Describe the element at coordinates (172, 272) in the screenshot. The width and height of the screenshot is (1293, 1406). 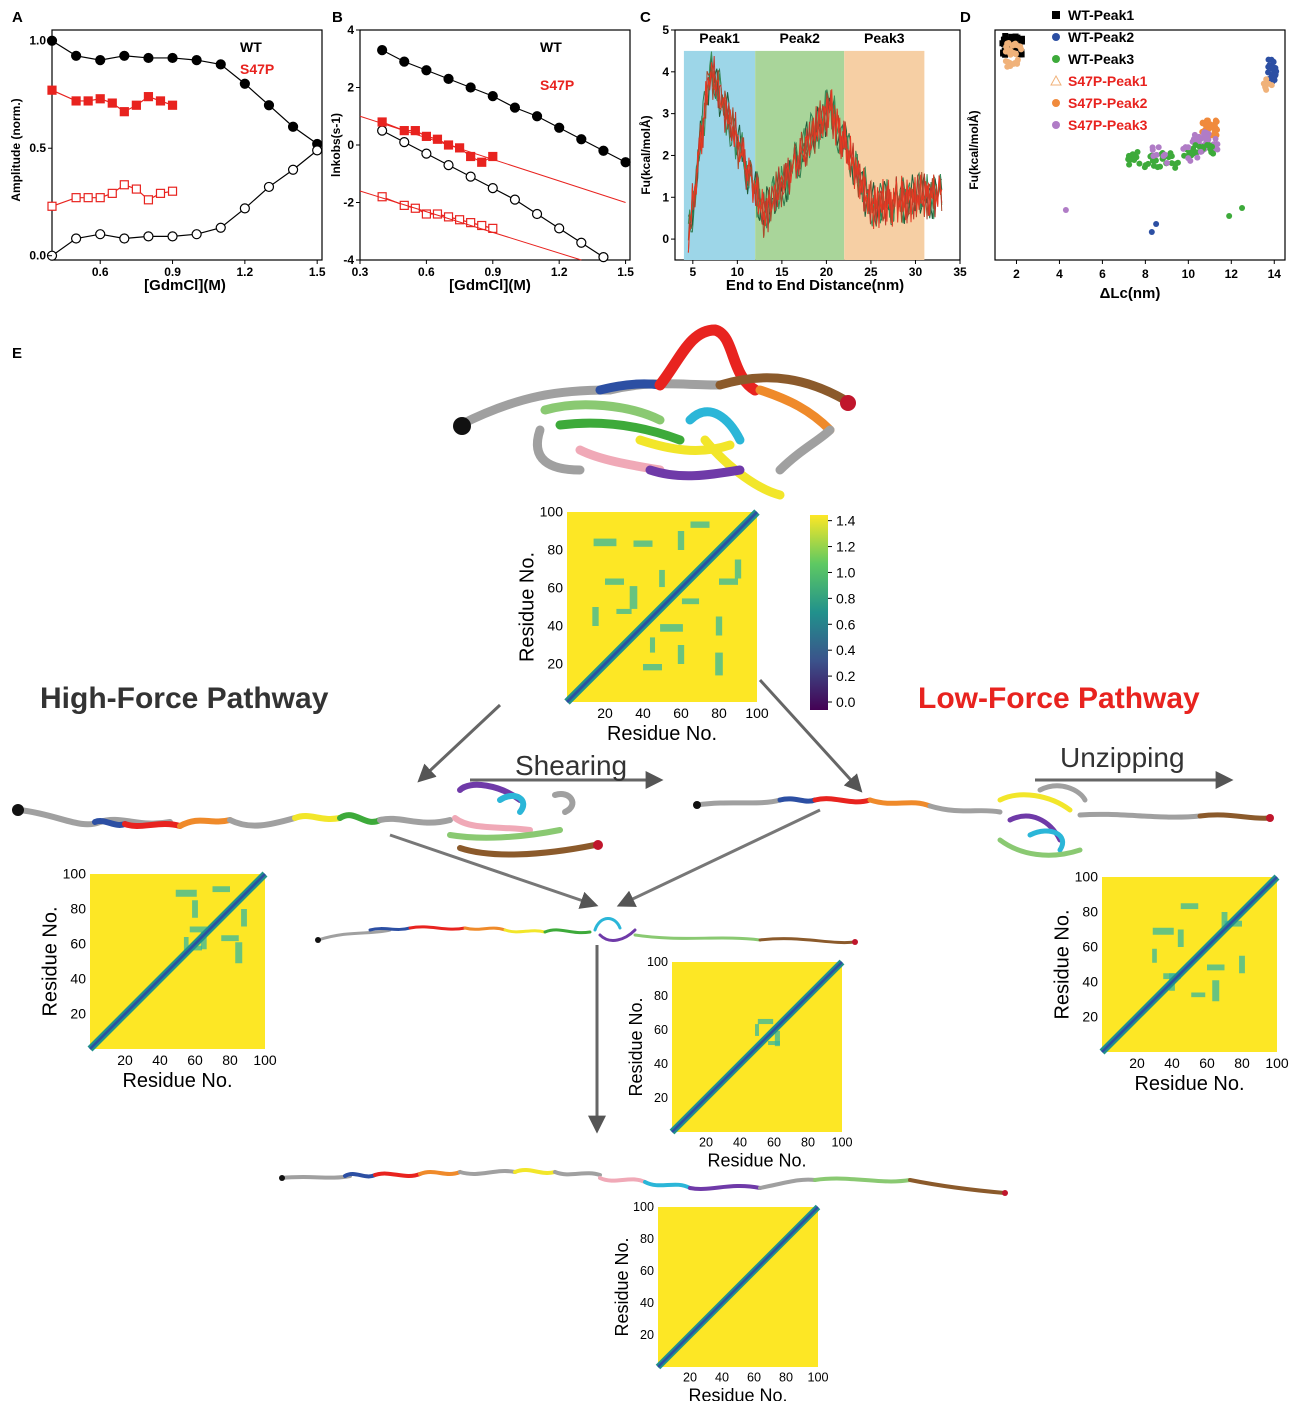
I see `x-tick-label: 0.9` at that location.